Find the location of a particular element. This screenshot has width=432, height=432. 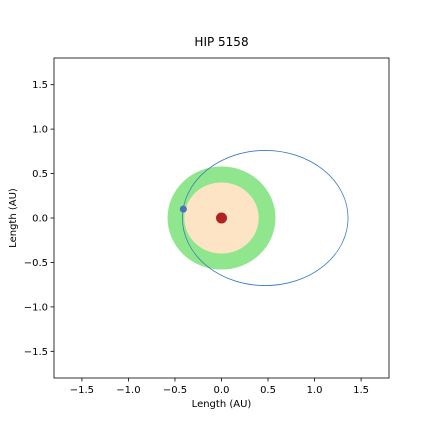

plot-content is located at coordinates (258, 218).